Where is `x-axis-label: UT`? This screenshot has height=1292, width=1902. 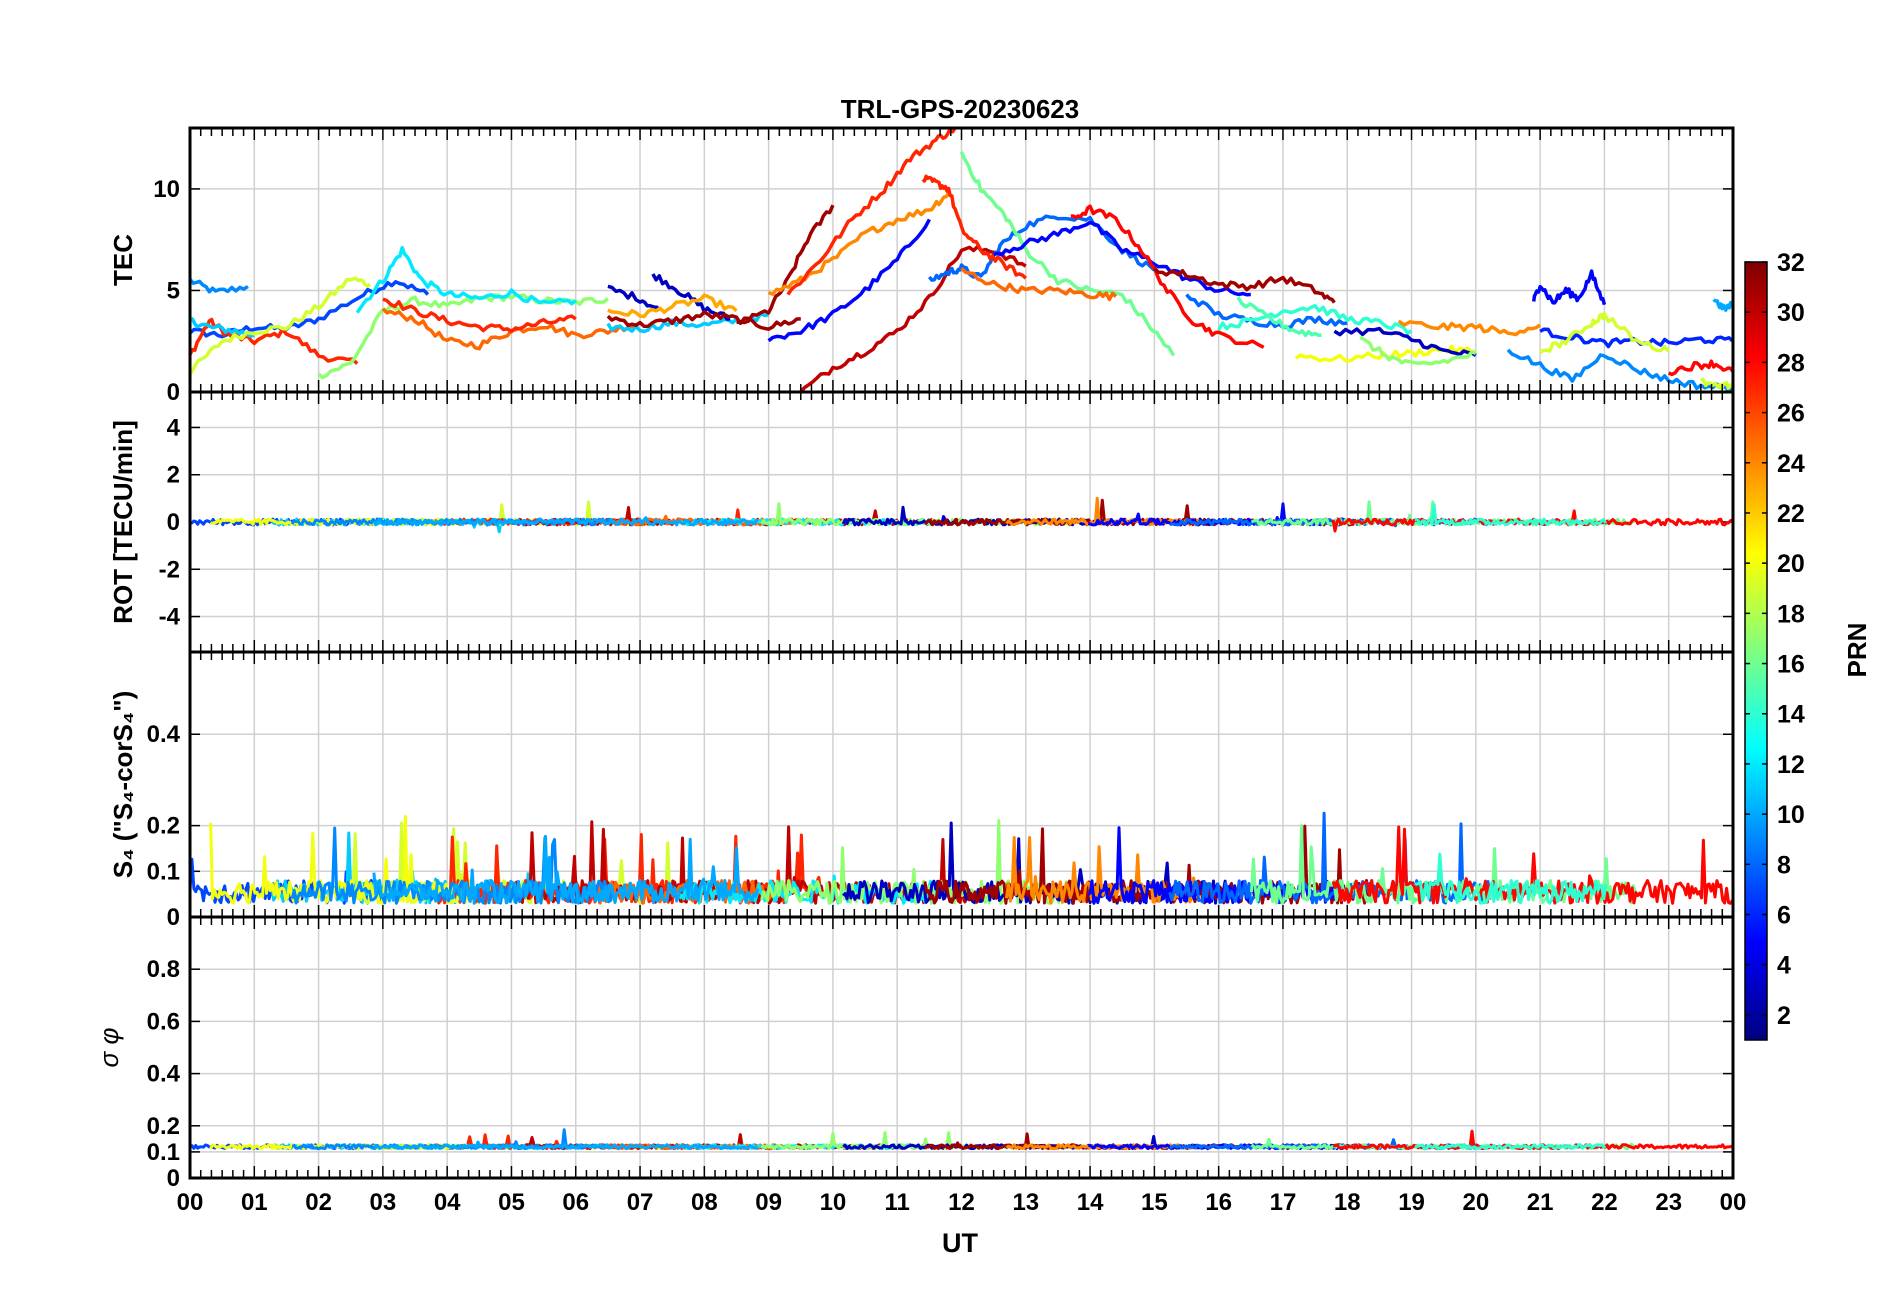
x-axis-label: UT is located at coordinates (960, 1243).